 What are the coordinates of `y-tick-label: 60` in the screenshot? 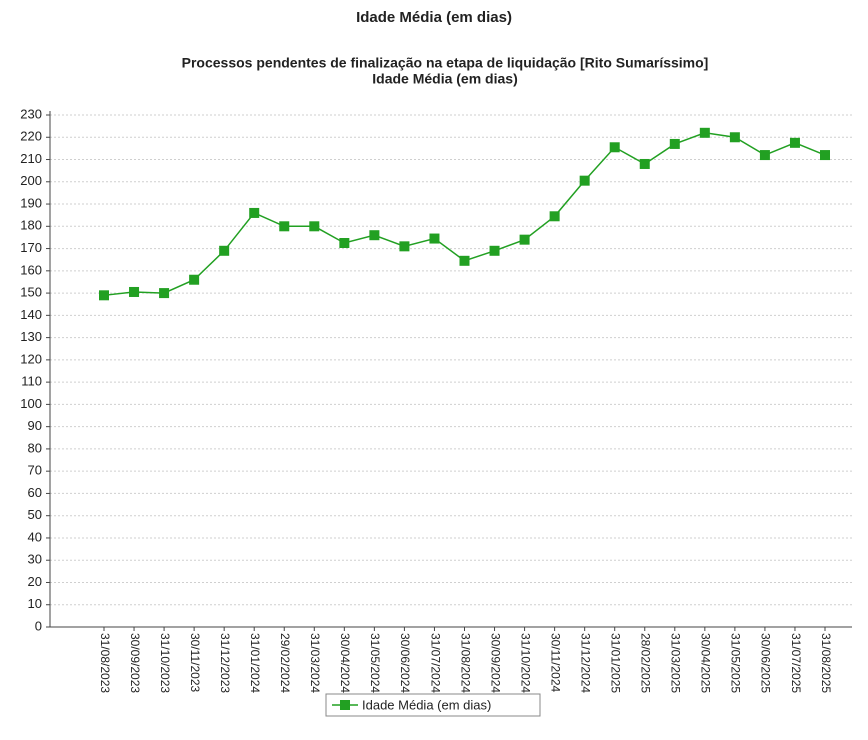 It's located at (35, 492).